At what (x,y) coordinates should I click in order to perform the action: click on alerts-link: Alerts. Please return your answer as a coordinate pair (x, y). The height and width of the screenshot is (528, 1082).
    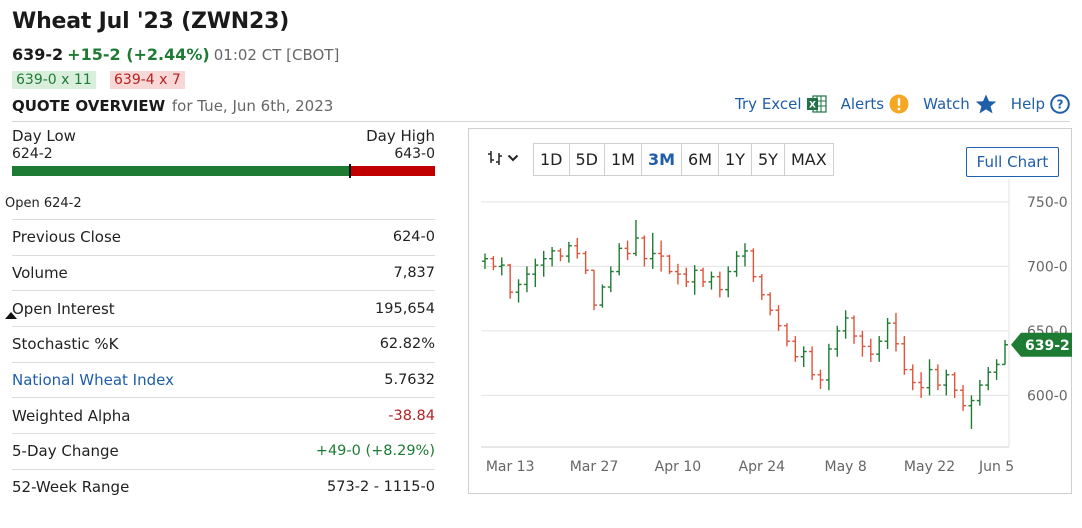
    Looking at the image, I should click on (875, 104).